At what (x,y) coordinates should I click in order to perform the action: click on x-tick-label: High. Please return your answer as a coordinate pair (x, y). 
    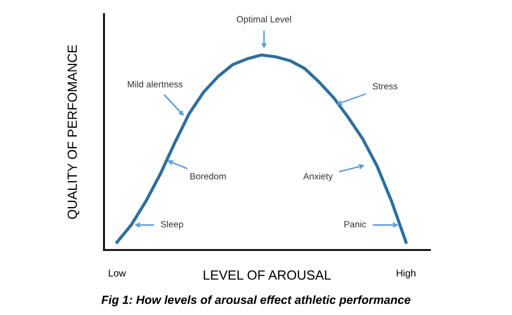
    Looking at the image, I should click on (406, 274).